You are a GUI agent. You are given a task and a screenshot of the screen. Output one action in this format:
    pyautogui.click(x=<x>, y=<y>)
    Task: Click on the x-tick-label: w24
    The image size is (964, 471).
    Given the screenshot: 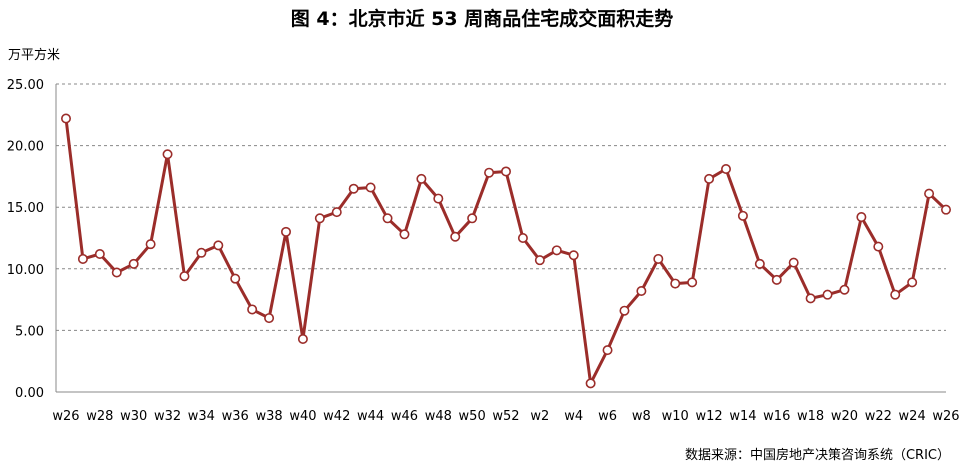 What is the action you would take?
    pyautogui.click(x=912, y=416)
    